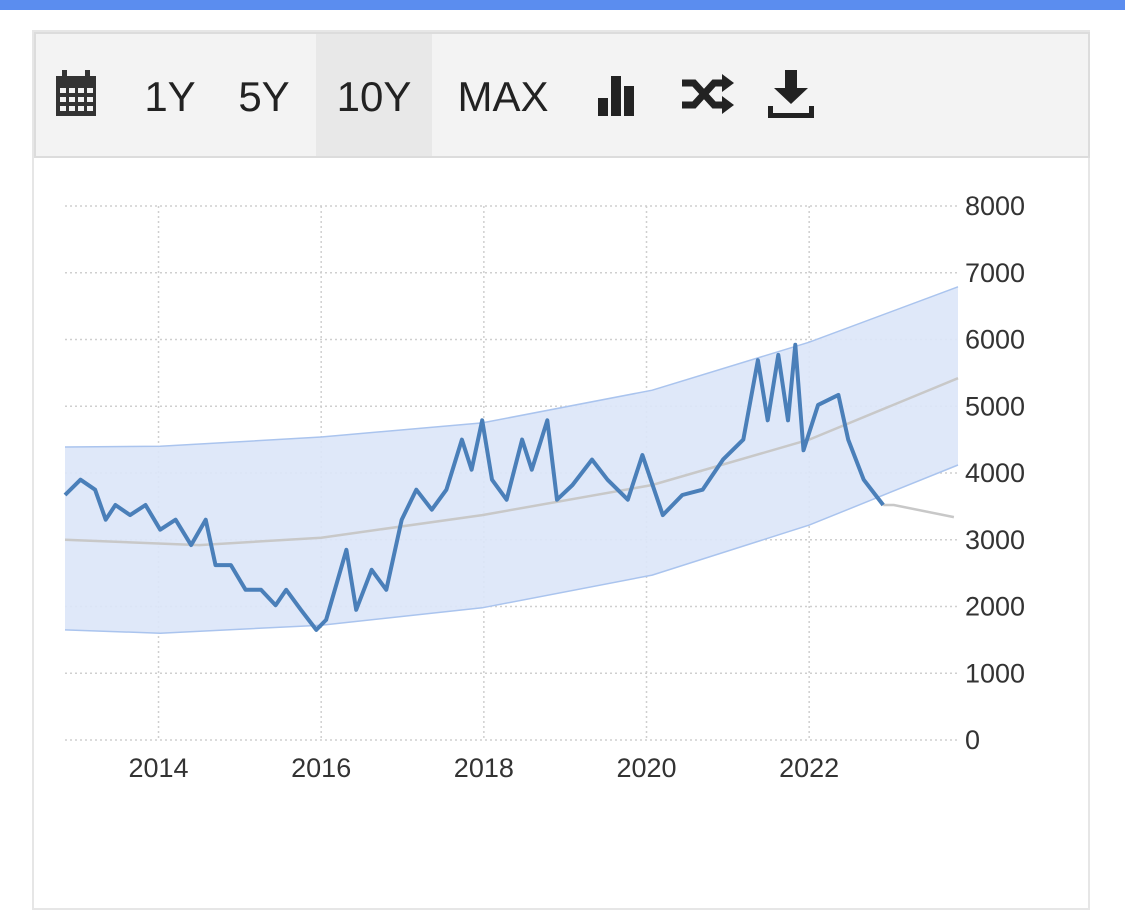  I want to click on calendar-icon, so click(76, 94).